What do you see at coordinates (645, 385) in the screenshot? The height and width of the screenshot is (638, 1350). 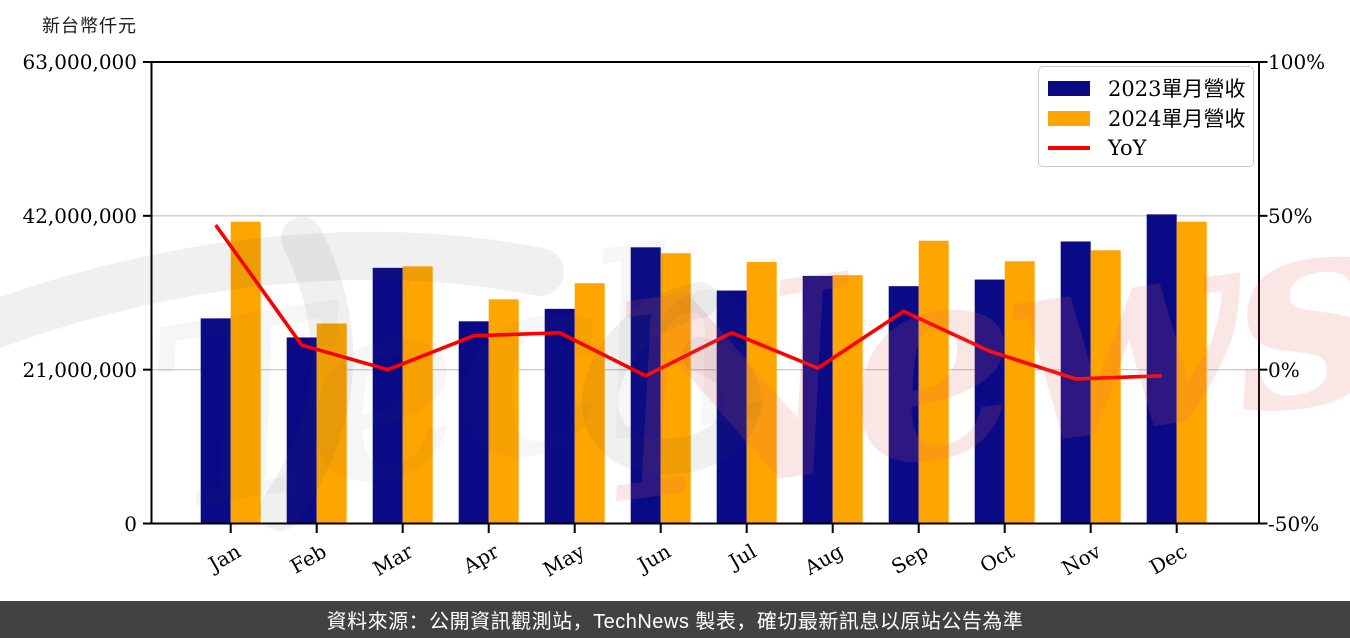 I see `bar-2023-Jun` at bounding box center [645, 385].